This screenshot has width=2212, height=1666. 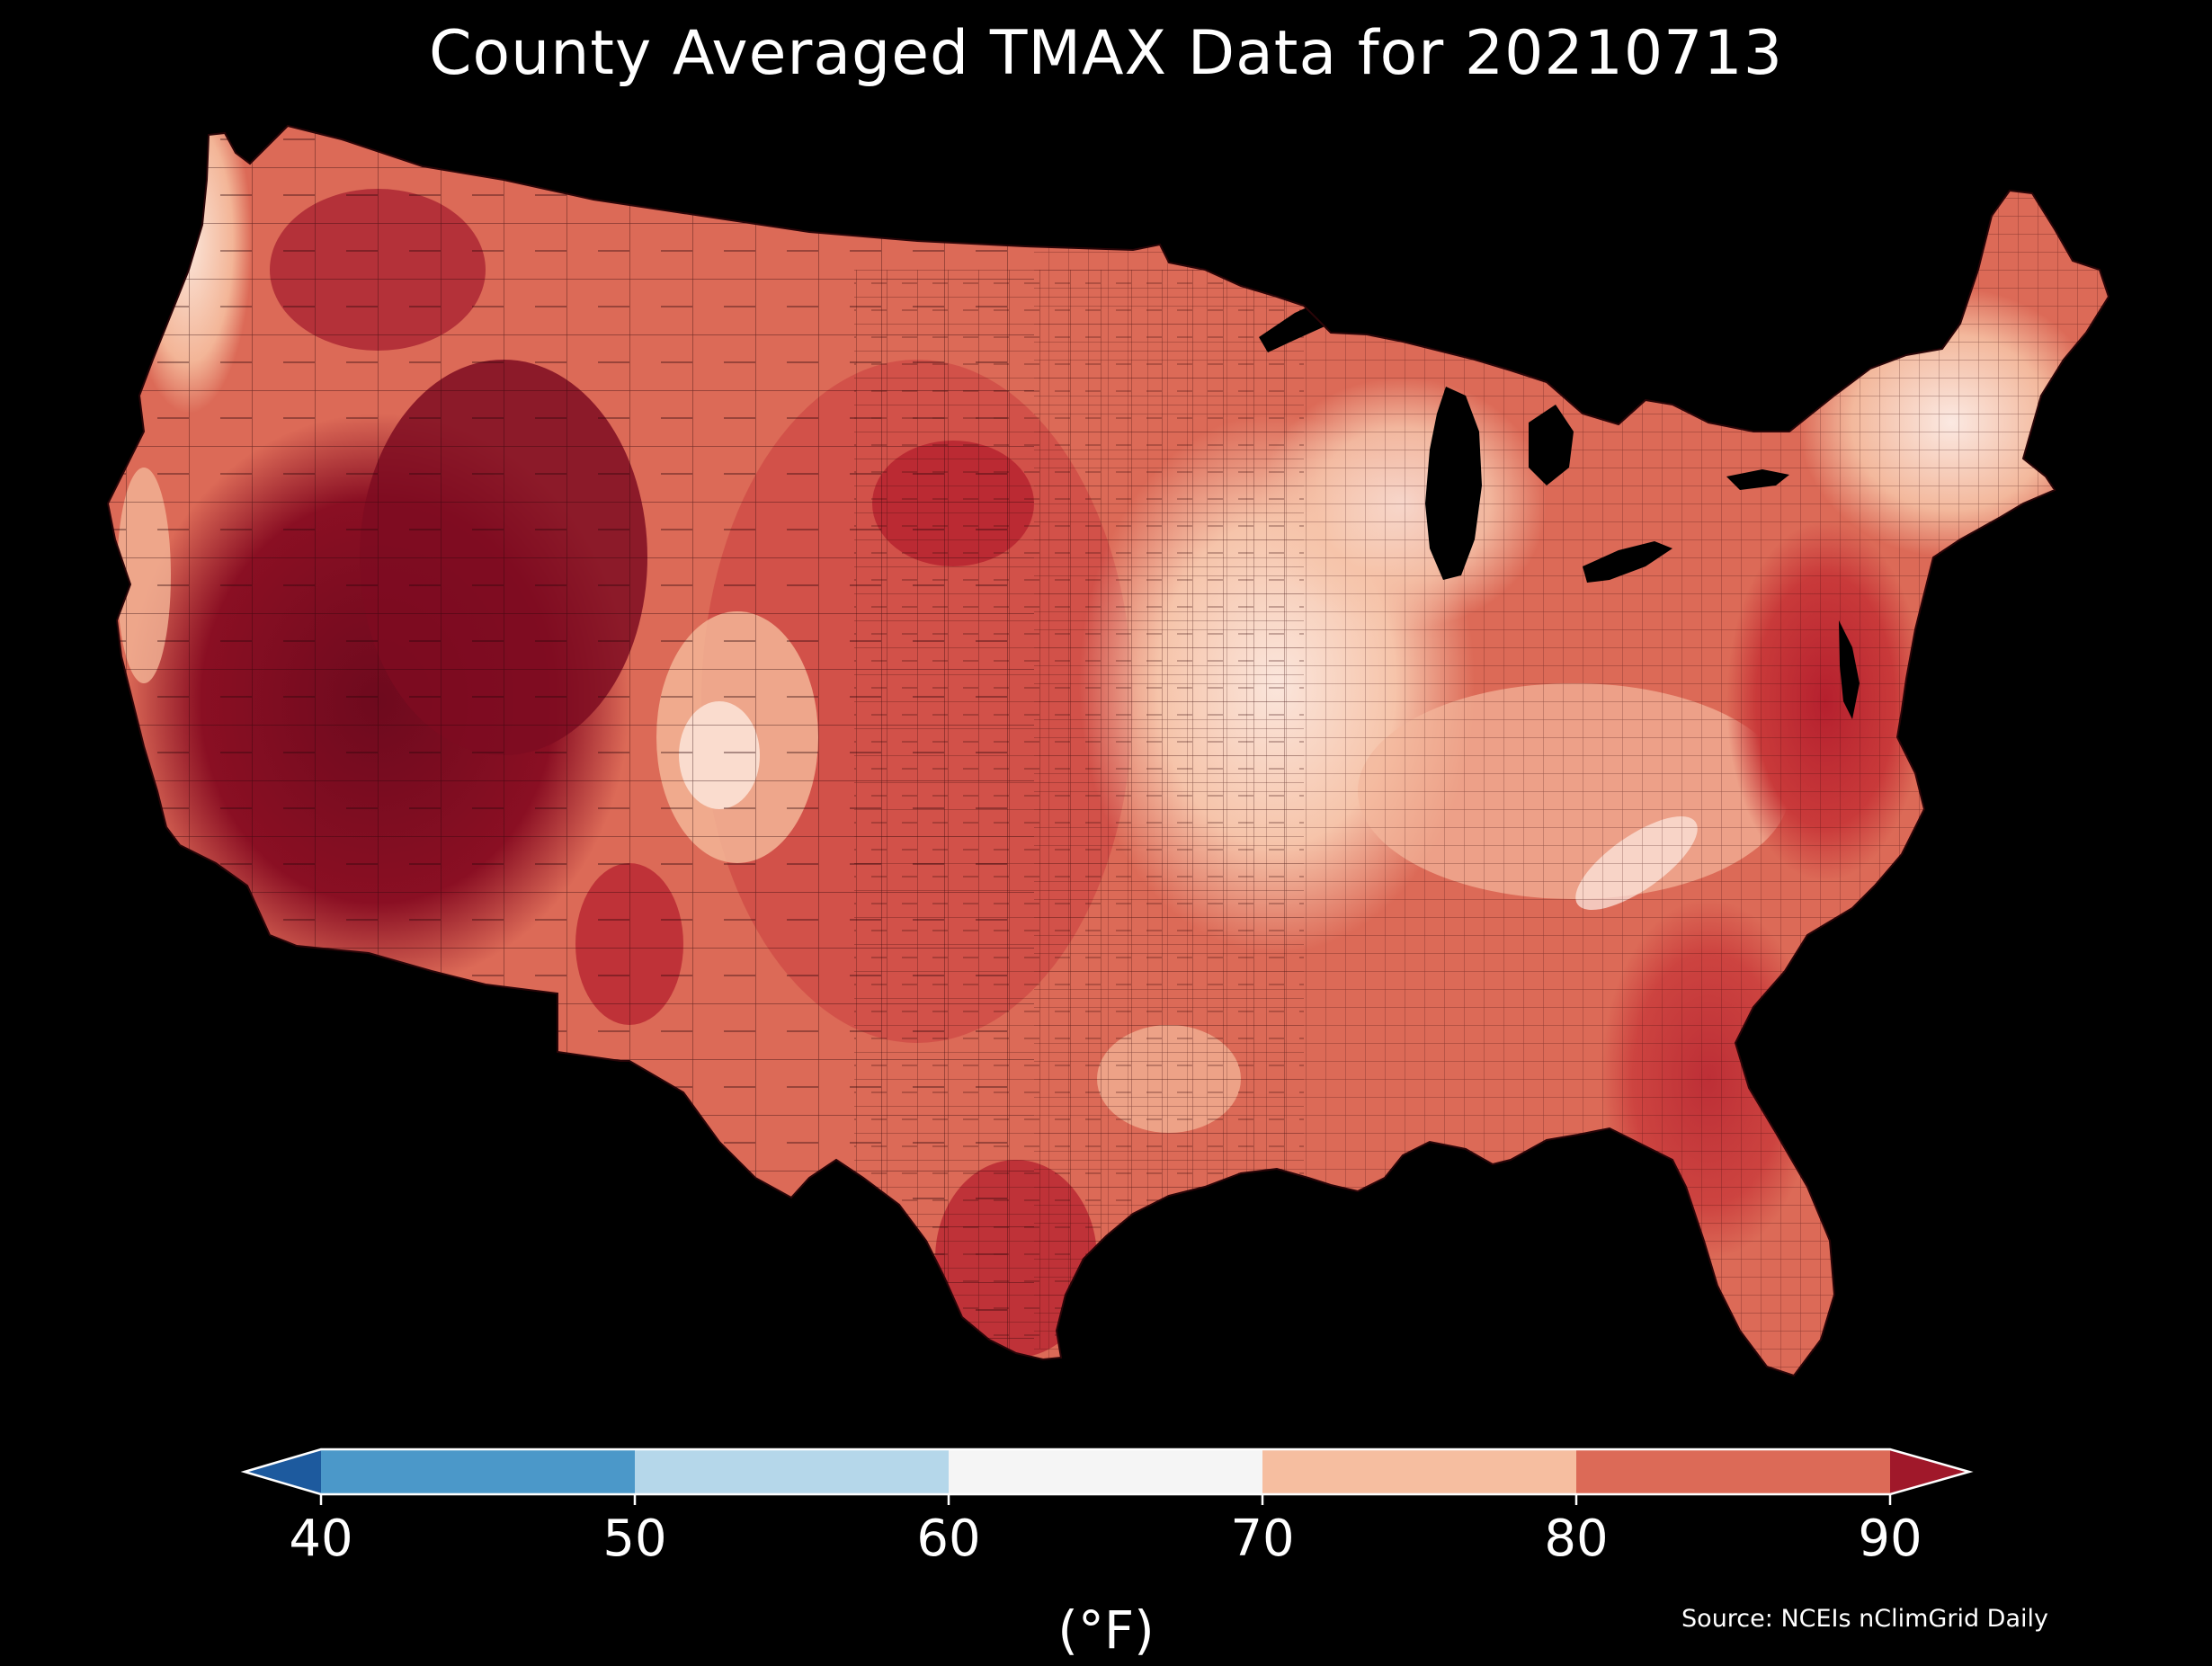 What do you see at coordinates (1105, 1499) in the screenshot?
I see `colorbar-tick-marks` at bounding box center [1105, 1499].